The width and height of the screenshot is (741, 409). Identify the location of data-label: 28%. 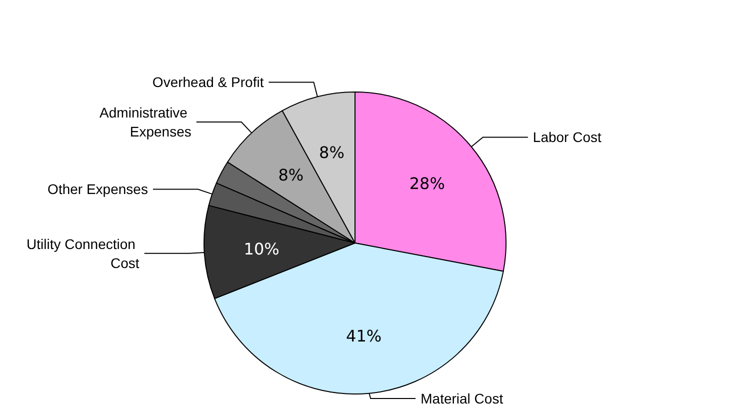
(427, 183).